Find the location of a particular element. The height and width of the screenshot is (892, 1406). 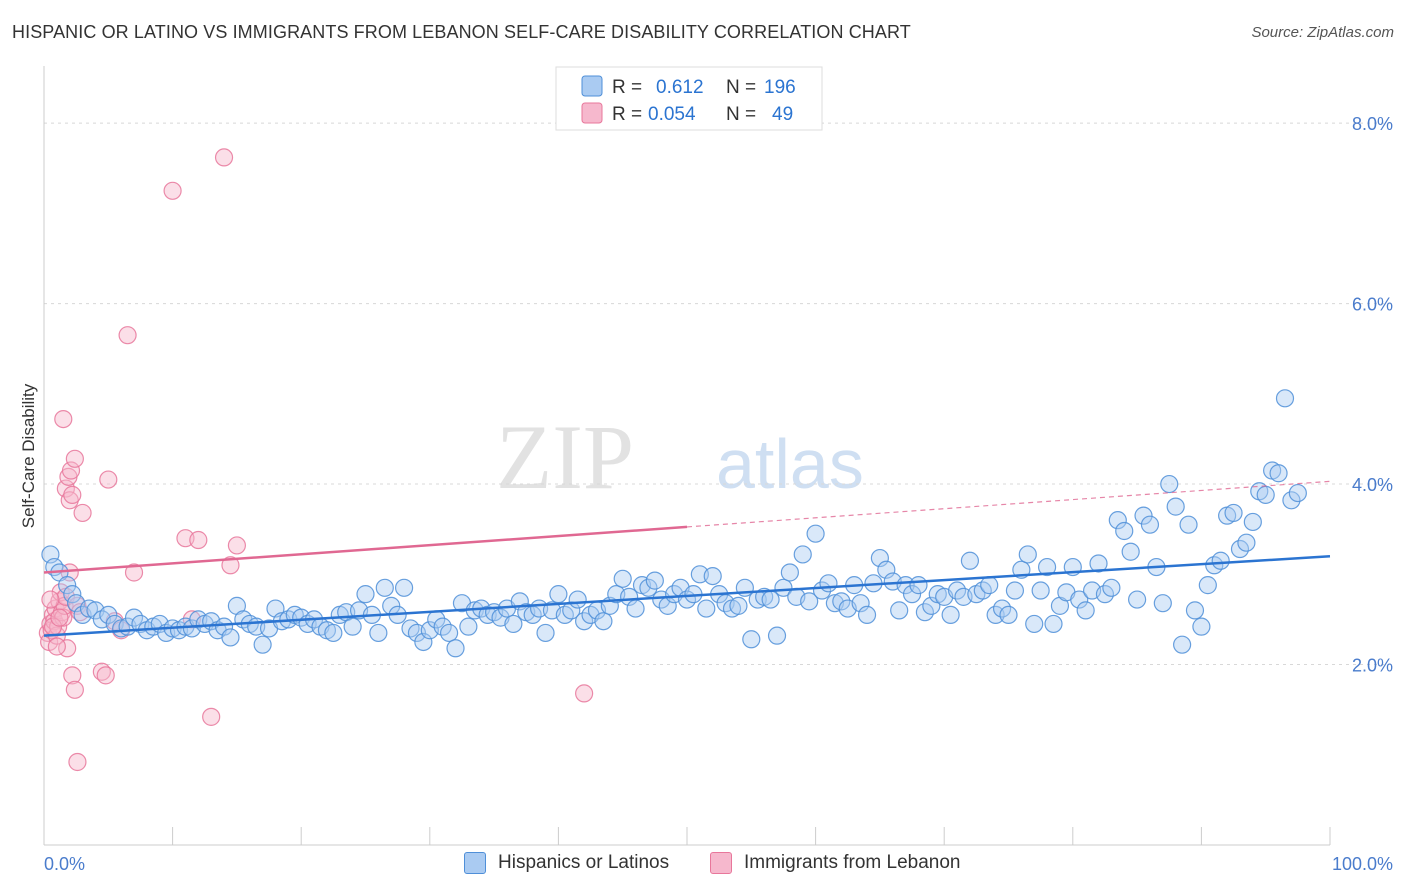

y-tick-label-3: 8.0% is located at coordinates (1372, 124).